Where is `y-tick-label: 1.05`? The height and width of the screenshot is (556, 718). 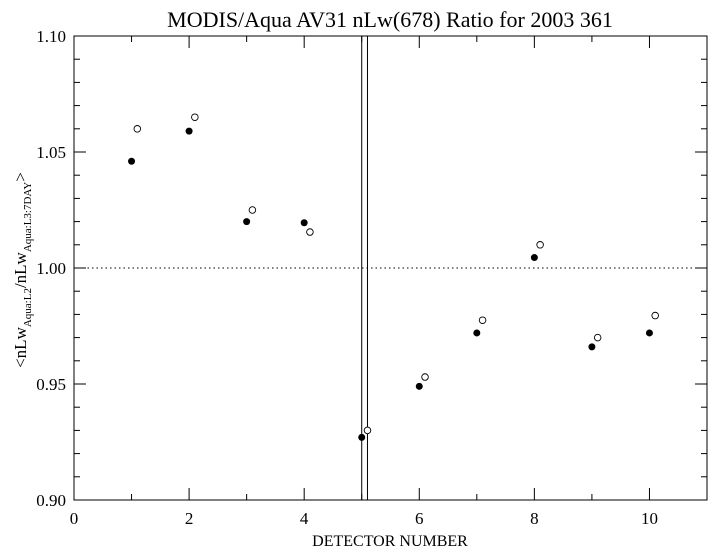 y-tick-label: 1.05 is located at coordinates (51, 152).